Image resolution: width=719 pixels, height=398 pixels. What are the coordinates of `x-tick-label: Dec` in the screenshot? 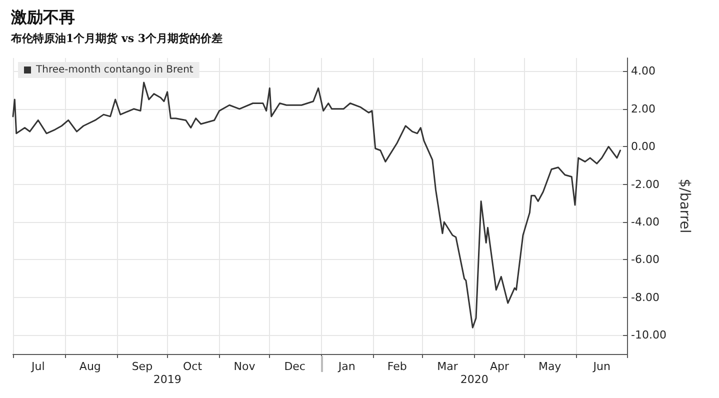 It's located at (295, 366).